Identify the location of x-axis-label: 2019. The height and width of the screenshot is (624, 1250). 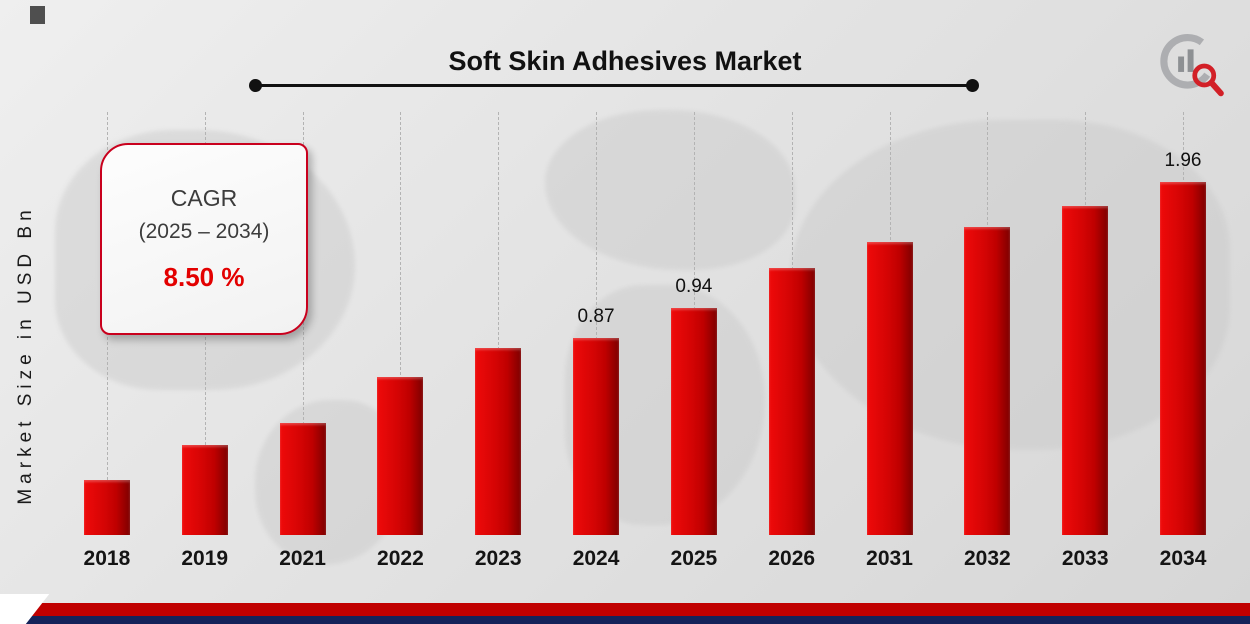
(205, 558).